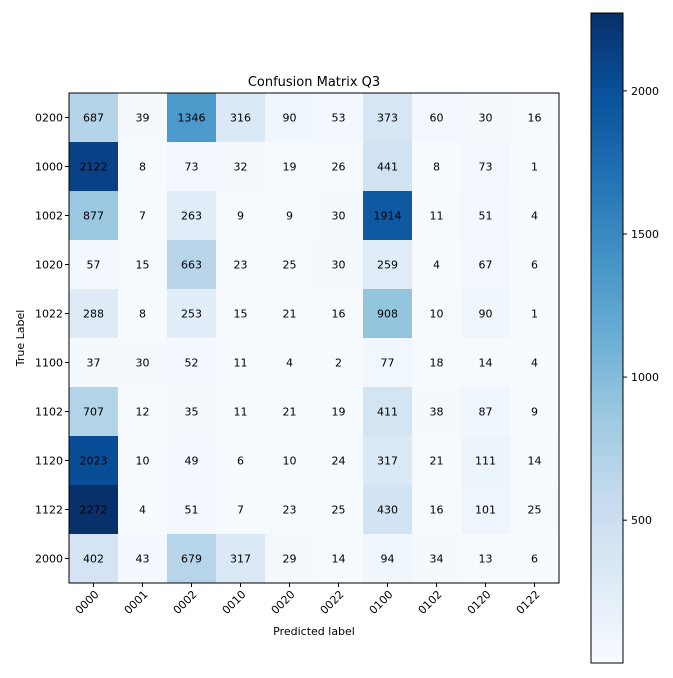 The width and height of the screenshot is (673, 678). What do you see at coordinates (535, 461) in the screenshot?
I see `cell-value-label: 14` at bounding box center [535, 461].